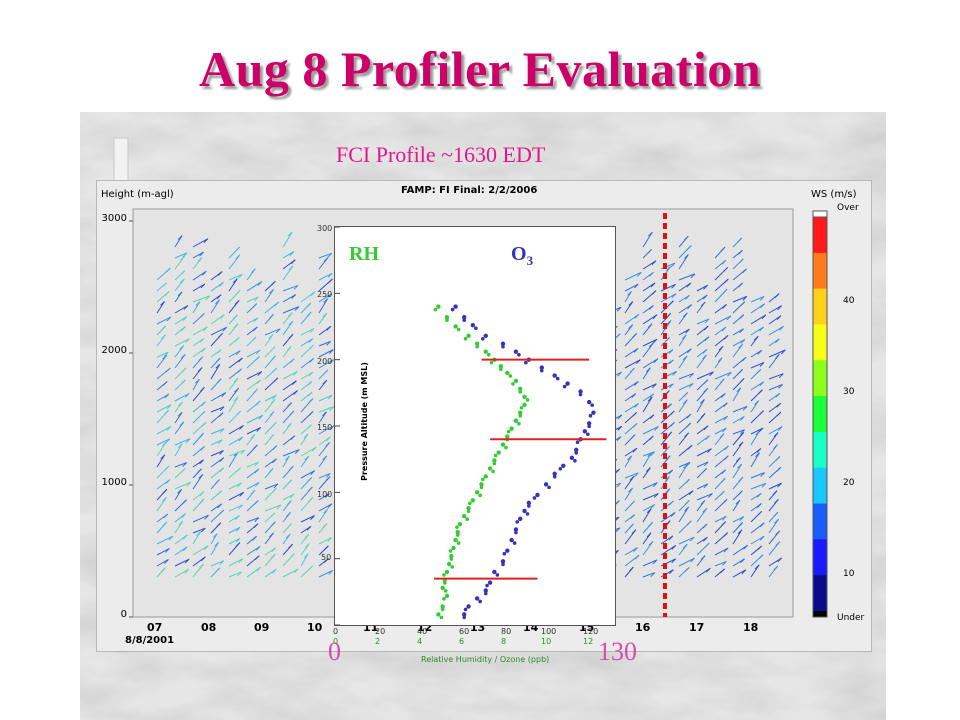 The image size is (960, 720). I want to click on inset-y-tick: 200, so click(325, 361).